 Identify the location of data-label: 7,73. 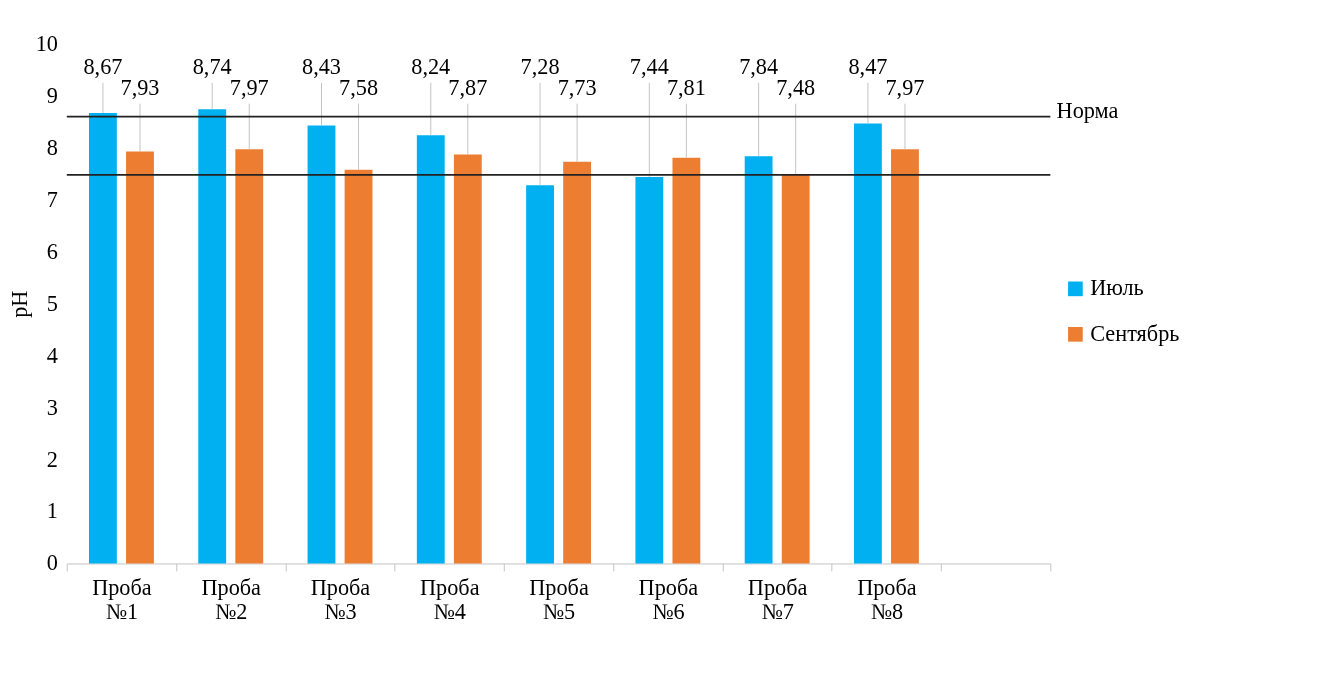
(577, 87).